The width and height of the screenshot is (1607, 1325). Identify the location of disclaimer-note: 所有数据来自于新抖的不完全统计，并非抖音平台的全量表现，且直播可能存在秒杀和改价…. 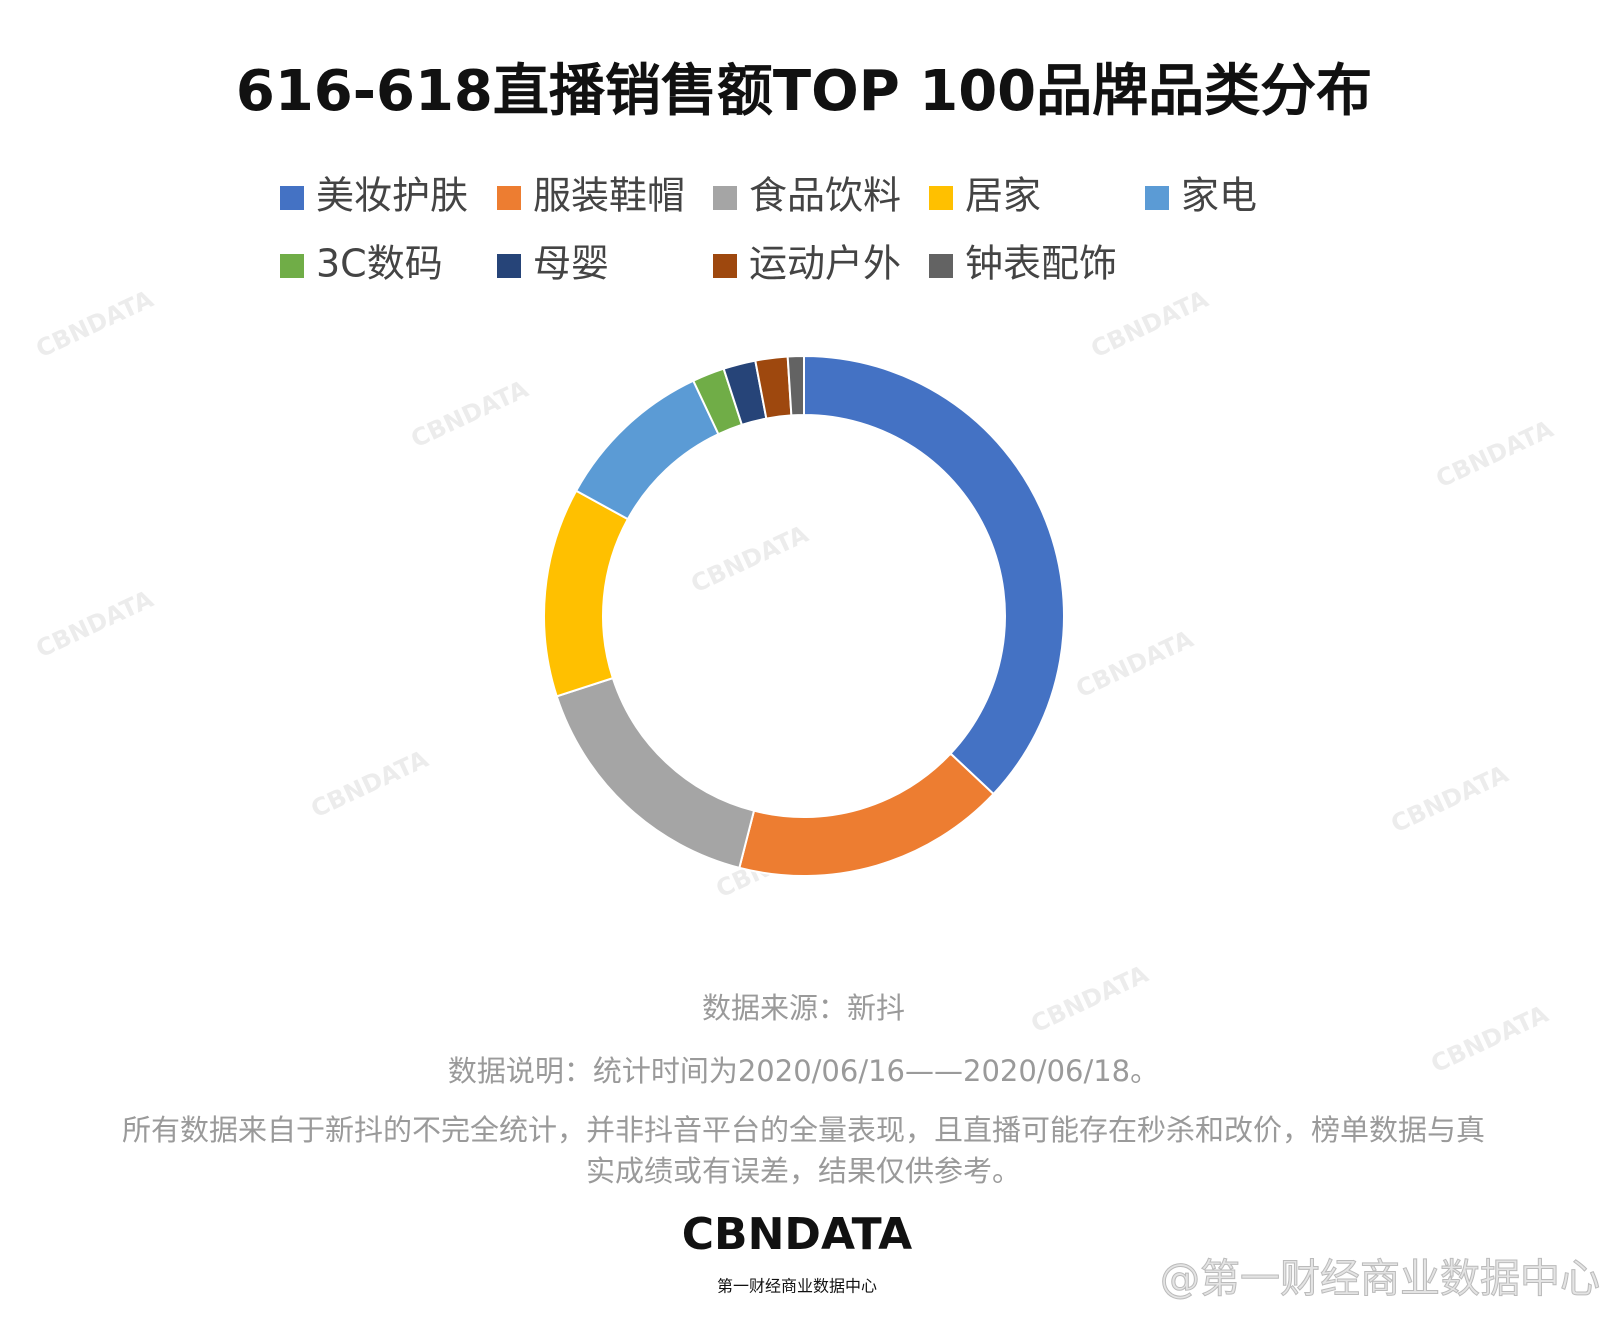
(803, 1150).